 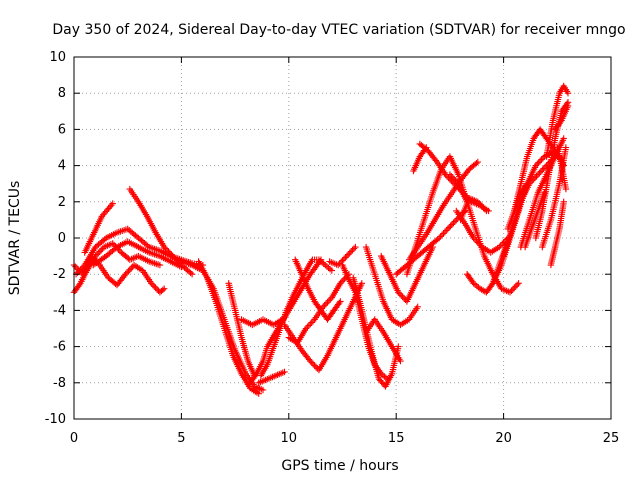 What do you see at coordinates (181, 438) in the screenshot?
I see `x-tick-label: 5` at bounding box center [181, 438].